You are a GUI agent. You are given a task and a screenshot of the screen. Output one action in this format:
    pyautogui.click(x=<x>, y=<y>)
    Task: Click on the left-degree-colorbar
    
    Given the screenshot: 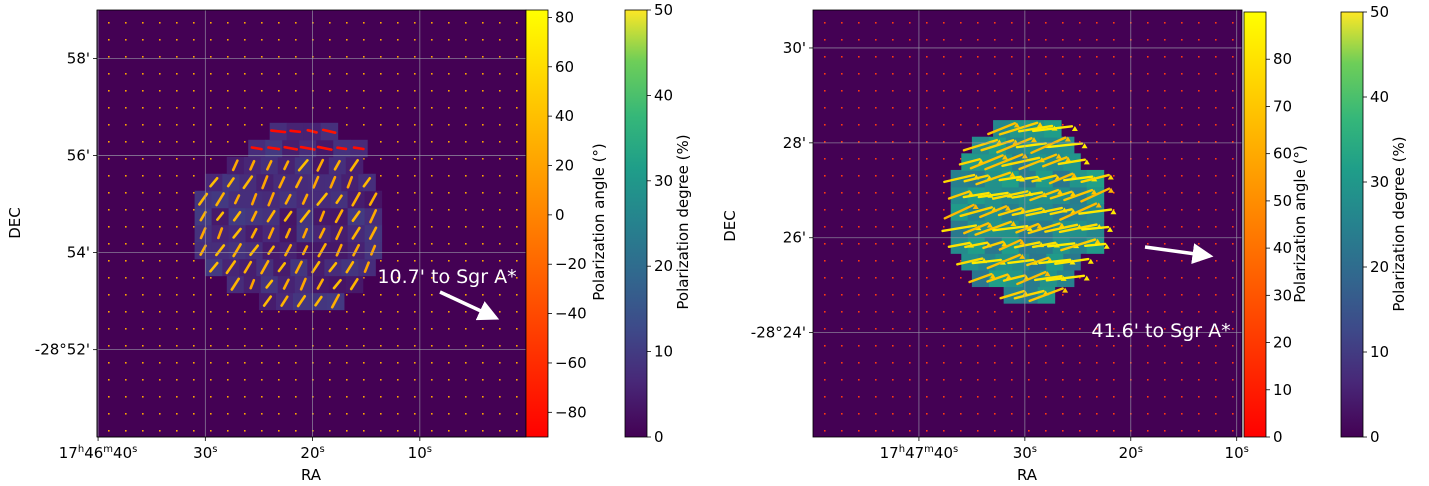 What is the action you would take?
    pyautogui.click(x=636, y=223)
    